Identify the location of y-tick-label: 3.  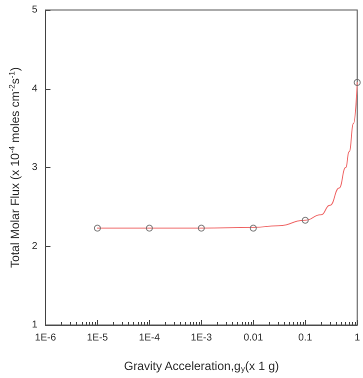
(35, 167).